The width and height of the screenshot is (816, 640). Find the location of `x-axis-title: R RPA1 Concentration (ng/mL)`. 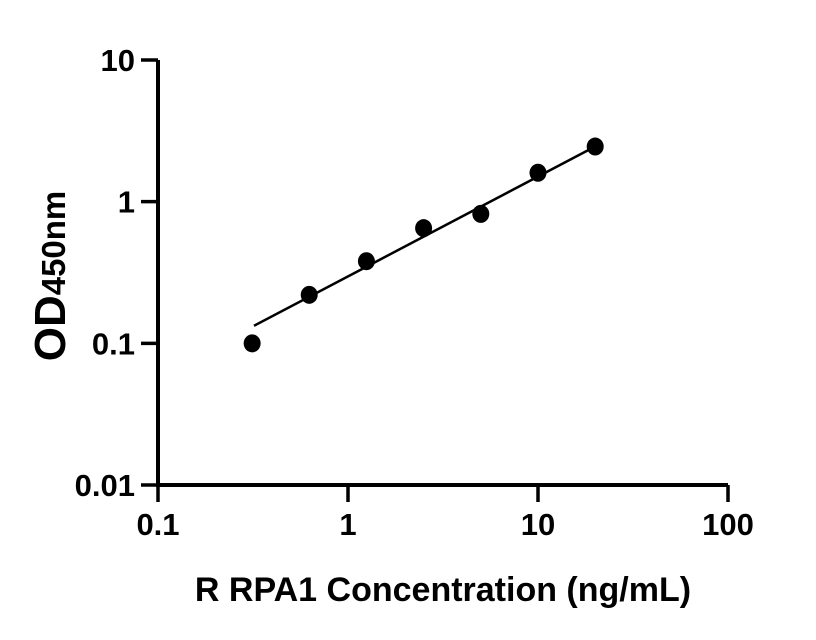

x-axis-title: R RPA1 Concentration (ng/mL) is located at coordinates (443, 590).